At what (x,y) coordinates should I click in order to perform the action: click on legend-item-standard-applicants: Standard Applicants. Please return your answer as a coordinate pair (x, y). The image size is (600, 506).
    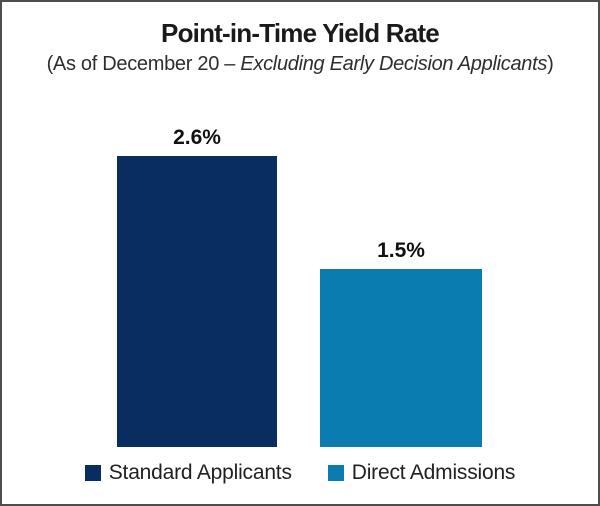
    Looking at the image, I should click on (188, 473).